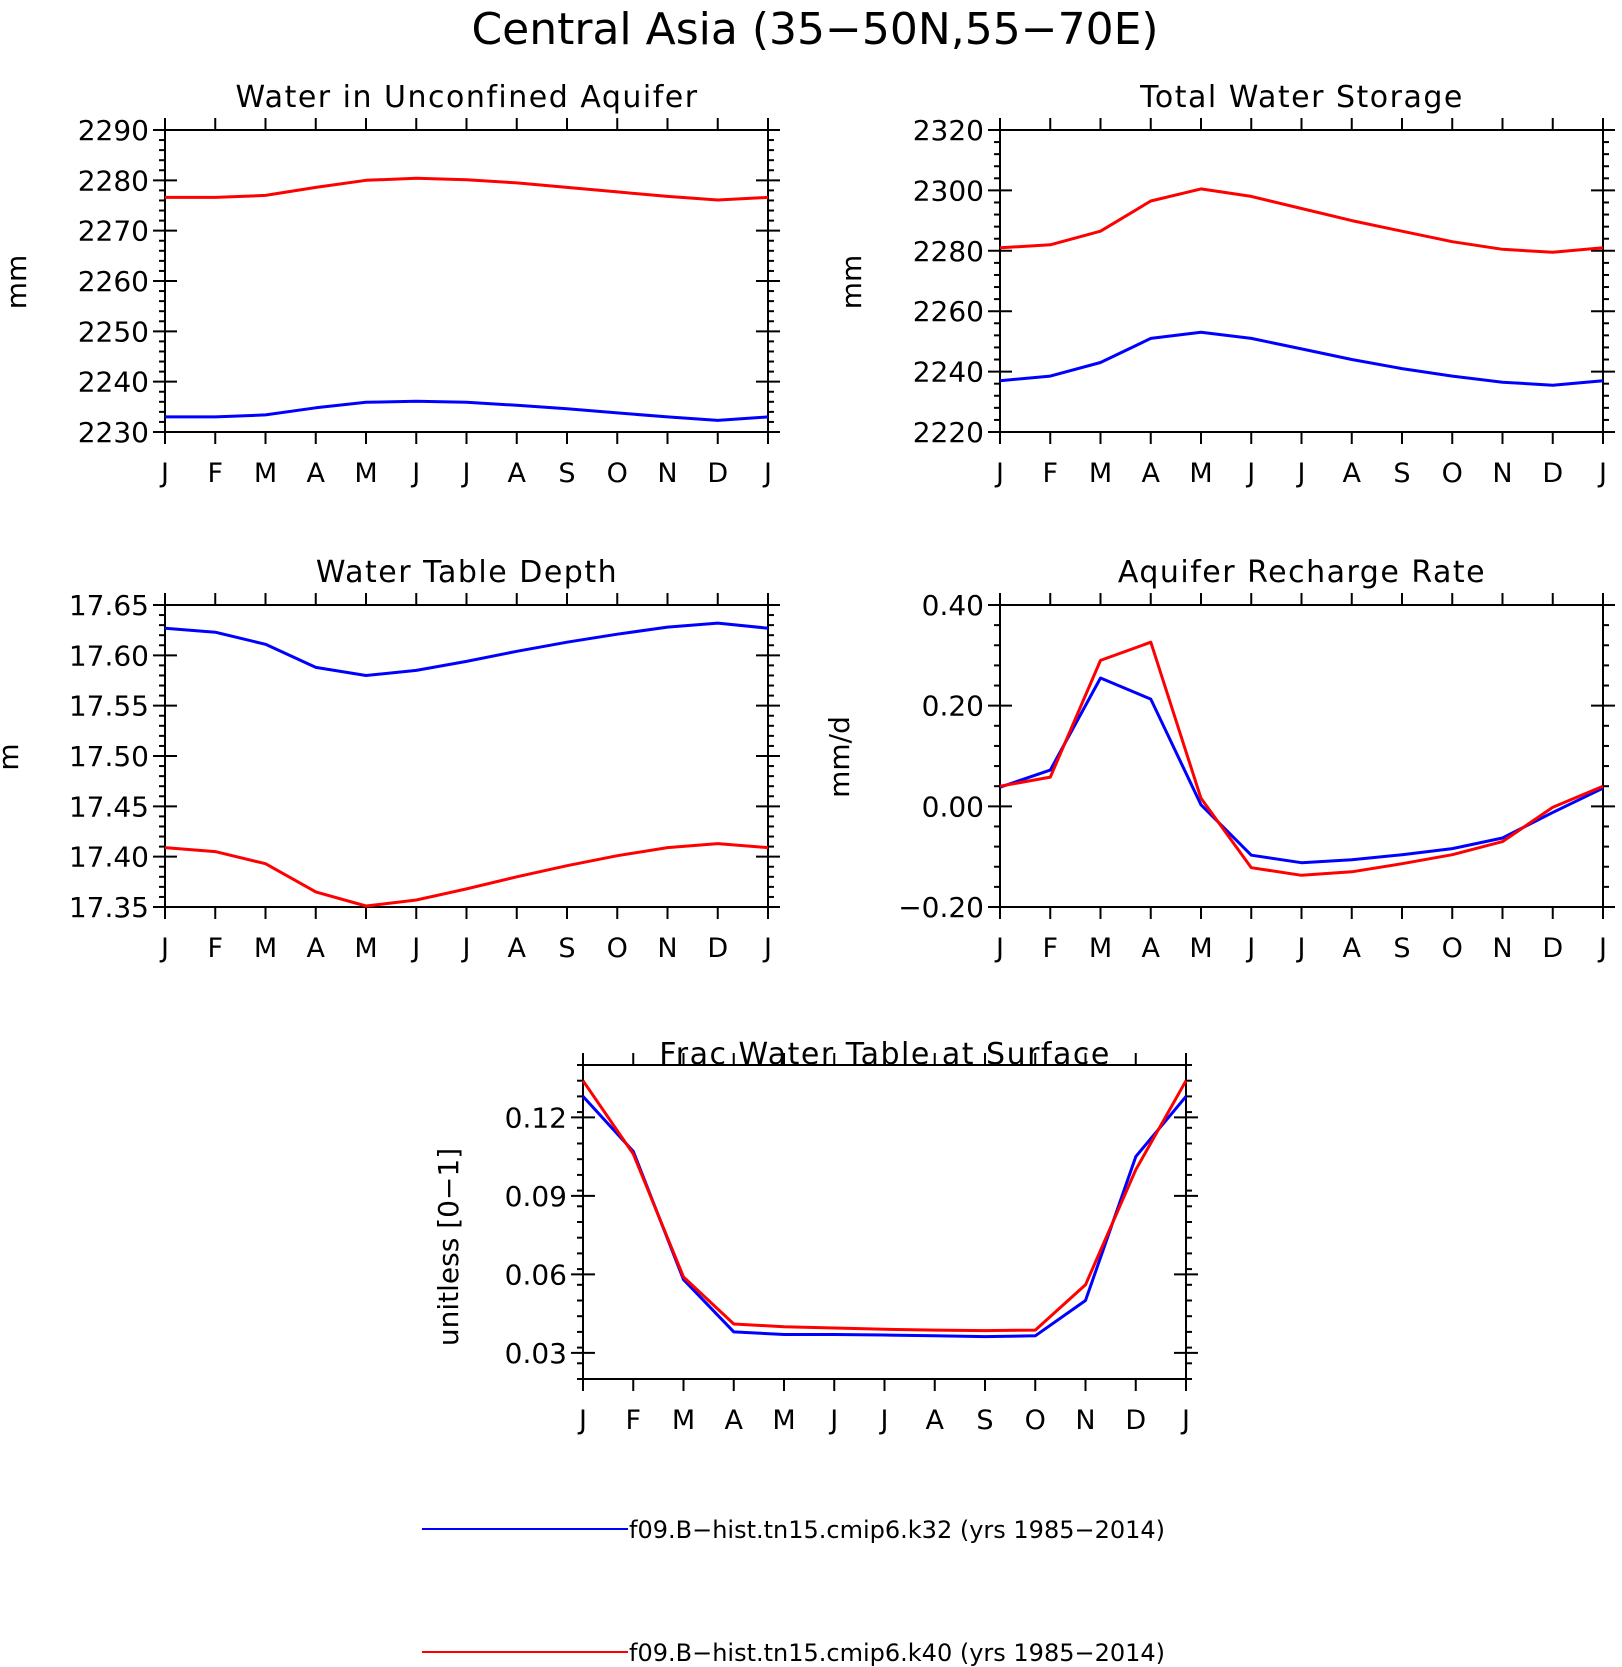 The image size is (1622, 1667). Describe the element at coordinates (448, 1247) in the screenshot. I see `y-axis-label: unitless [0−1]` at that location.